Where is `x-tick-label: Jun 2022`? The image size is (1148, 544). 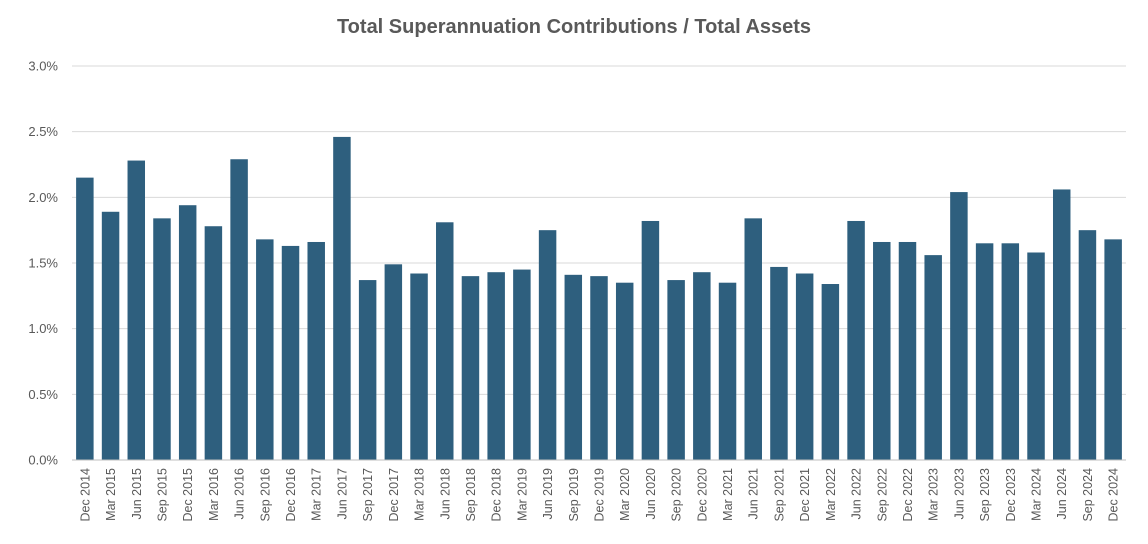 x-tick-label: Jun 2022 is located at coordinates (857, 493).